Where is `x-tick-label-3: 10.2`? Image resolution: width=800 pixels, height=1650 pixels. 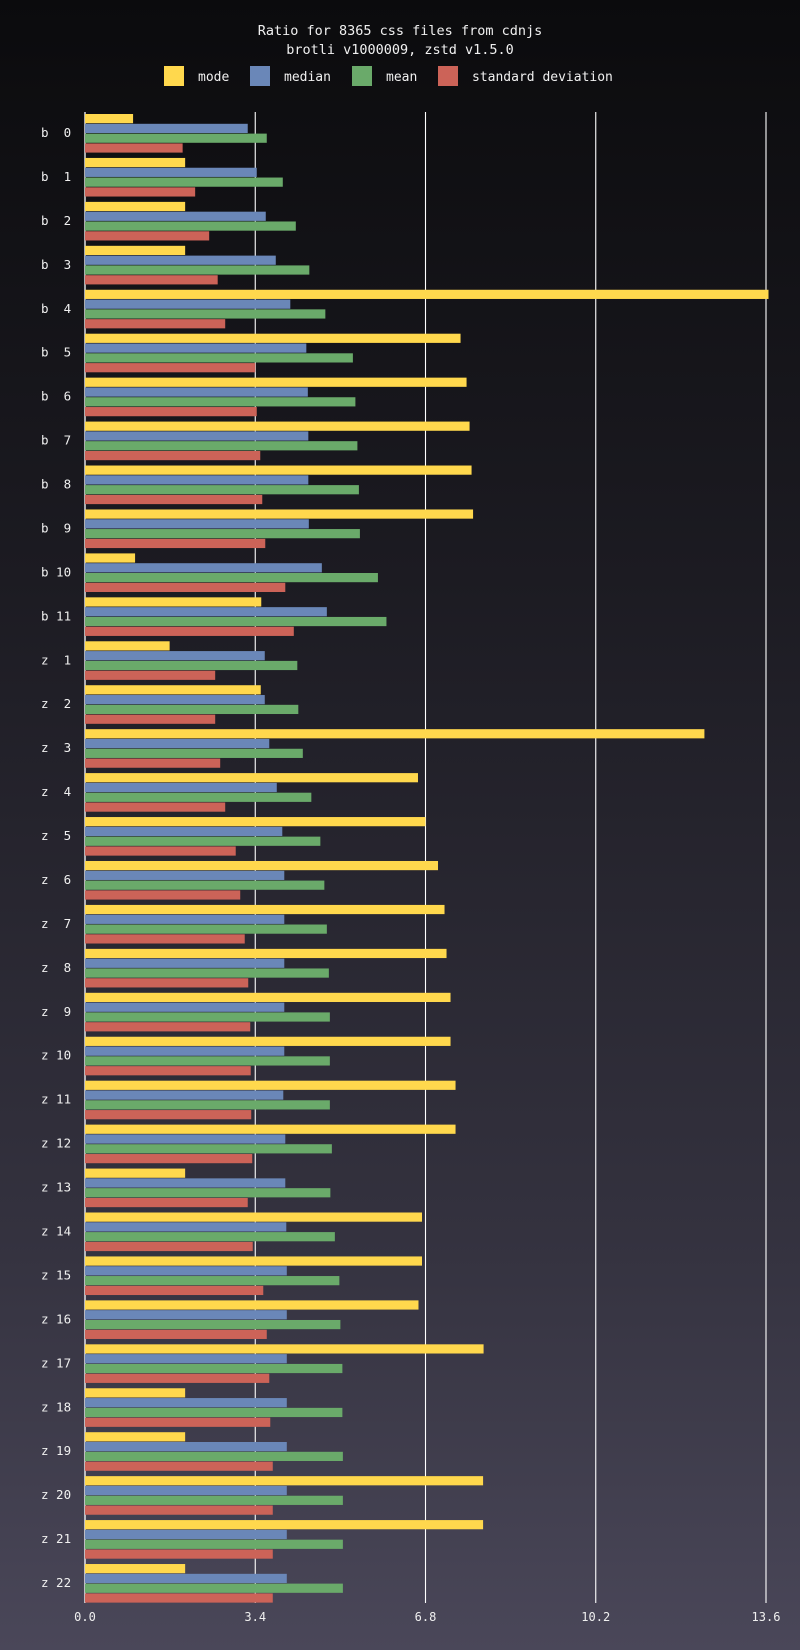
x-tick-label-3: 10.2 is located at coordinates (595, 1617).